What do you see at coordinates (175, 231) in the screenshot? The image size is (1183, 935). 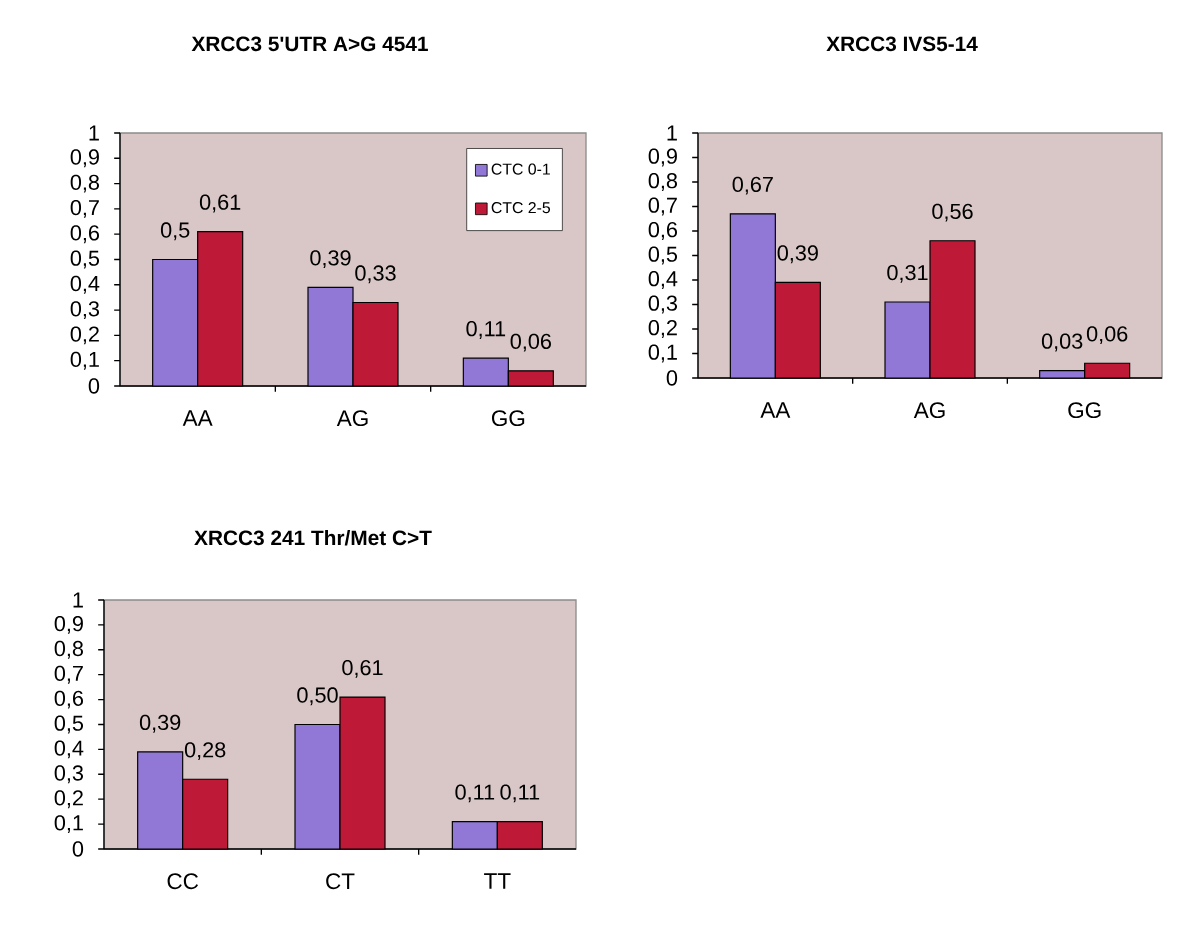 I see `data-label: 0,5` at bounding box center [175, 231].